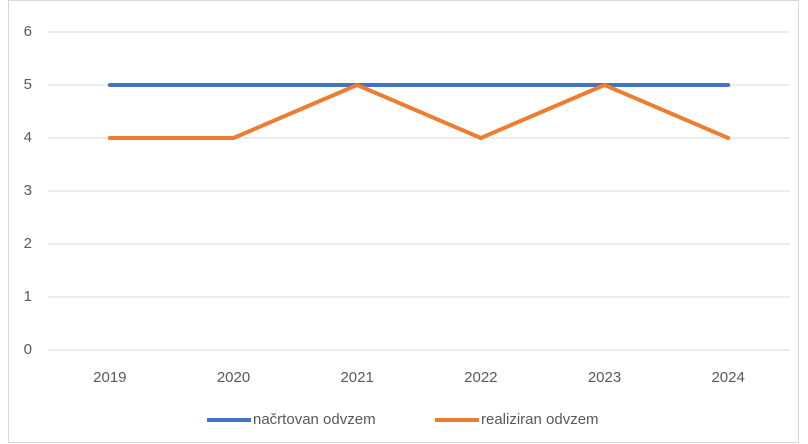  Describe the element at coordinates (28, 190) in the screenshot. I see `y-tick-label: 3` at that location.